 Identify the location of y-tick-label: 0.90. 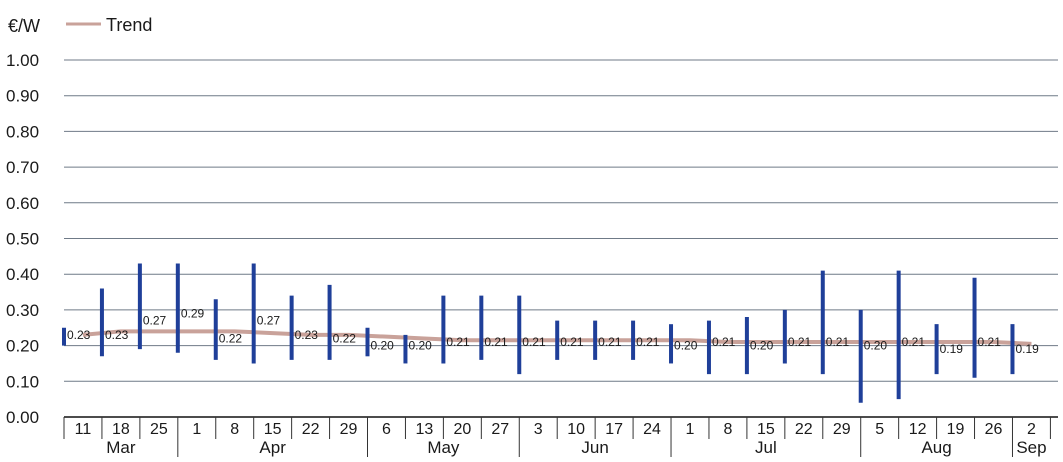
(22, 96).